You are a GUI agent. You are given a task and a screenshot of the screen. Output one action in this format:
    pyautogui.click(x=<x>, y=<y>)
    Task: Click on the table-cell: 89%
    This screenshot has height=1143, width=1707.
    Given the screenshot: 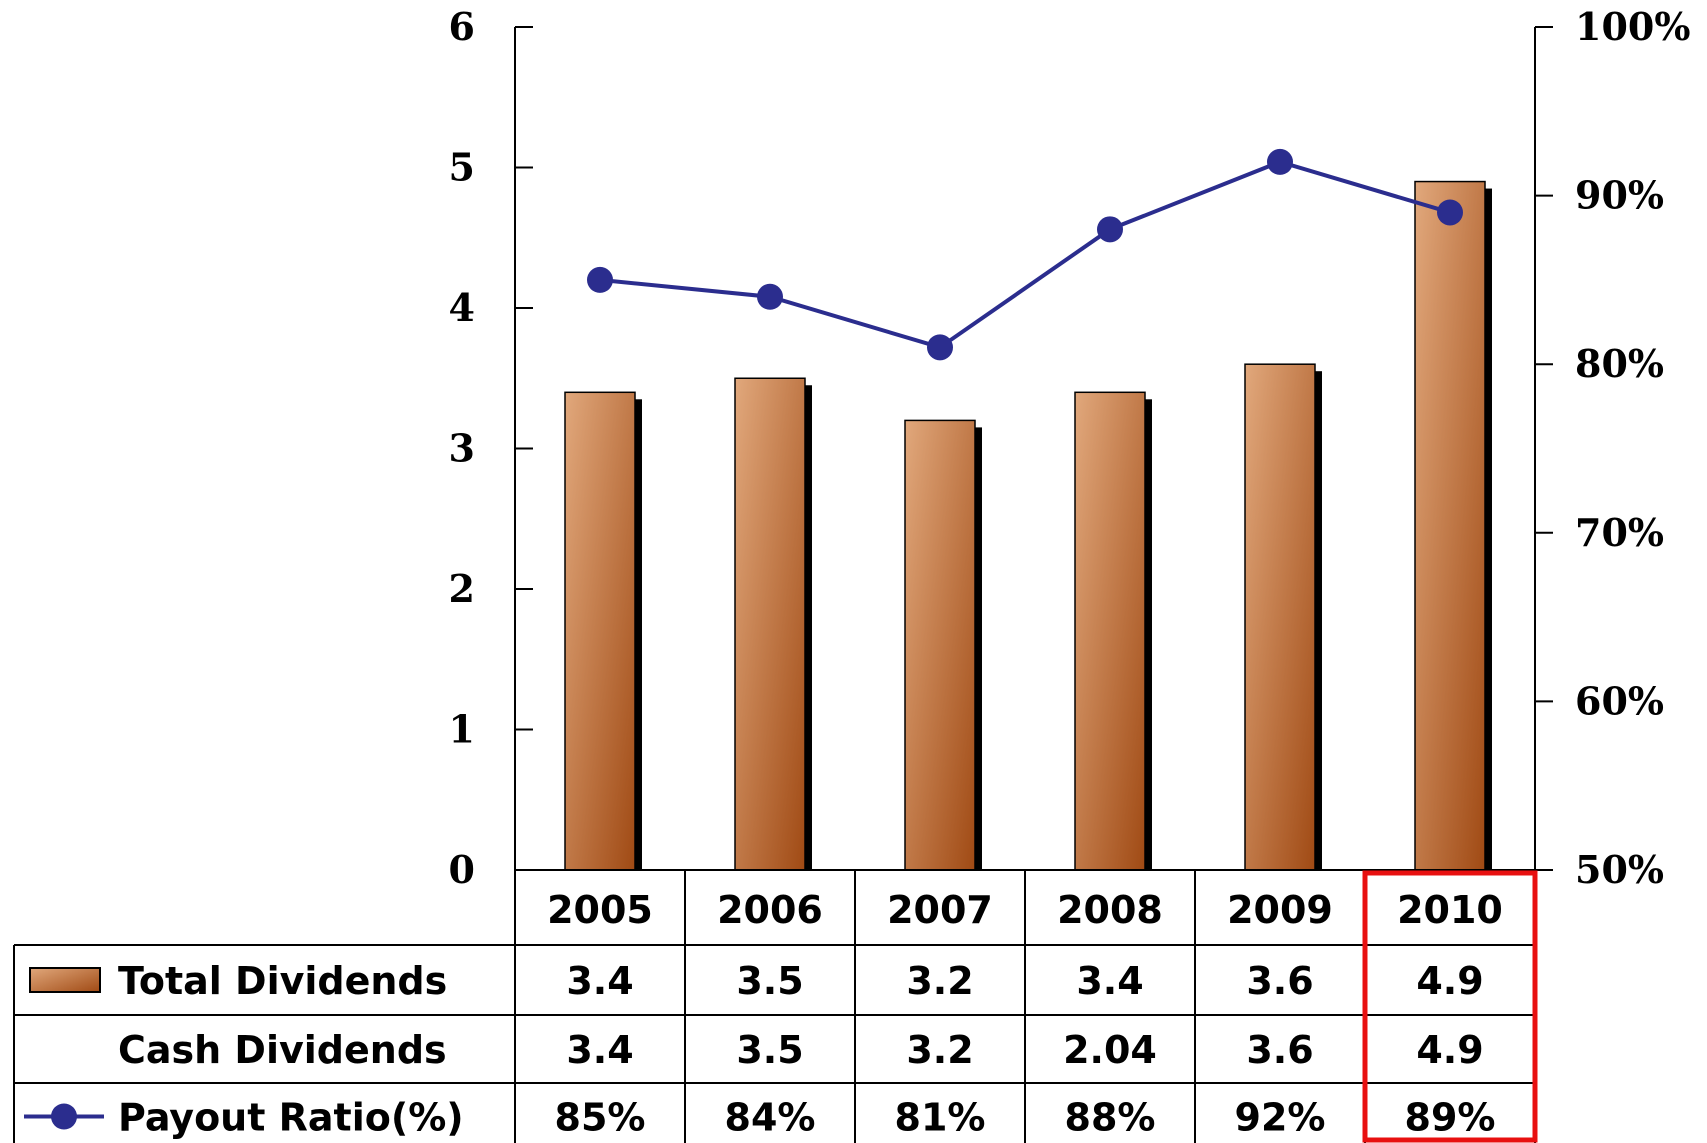 What is the action you would take?
    pyautogui.click(x=1450, y=1118)
    